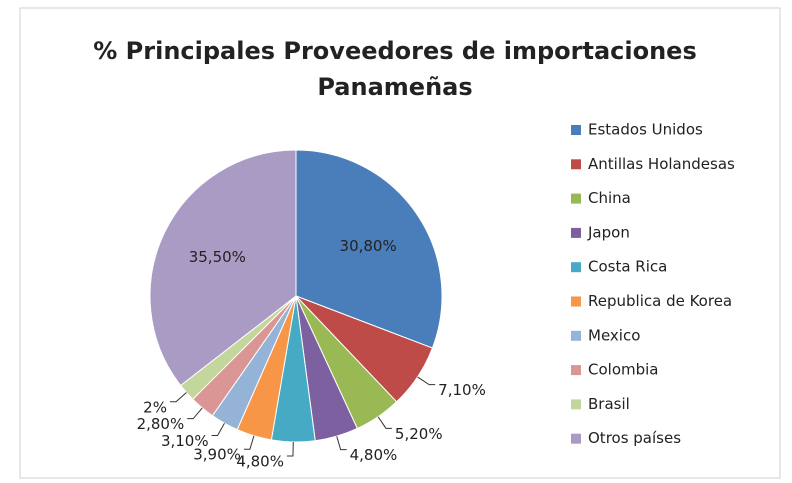 The width and height of the screenshot is (792, 483). Describe the element at coordinates (217, 257) in the screenshot. I see `data-label: 35,50%` at that location.